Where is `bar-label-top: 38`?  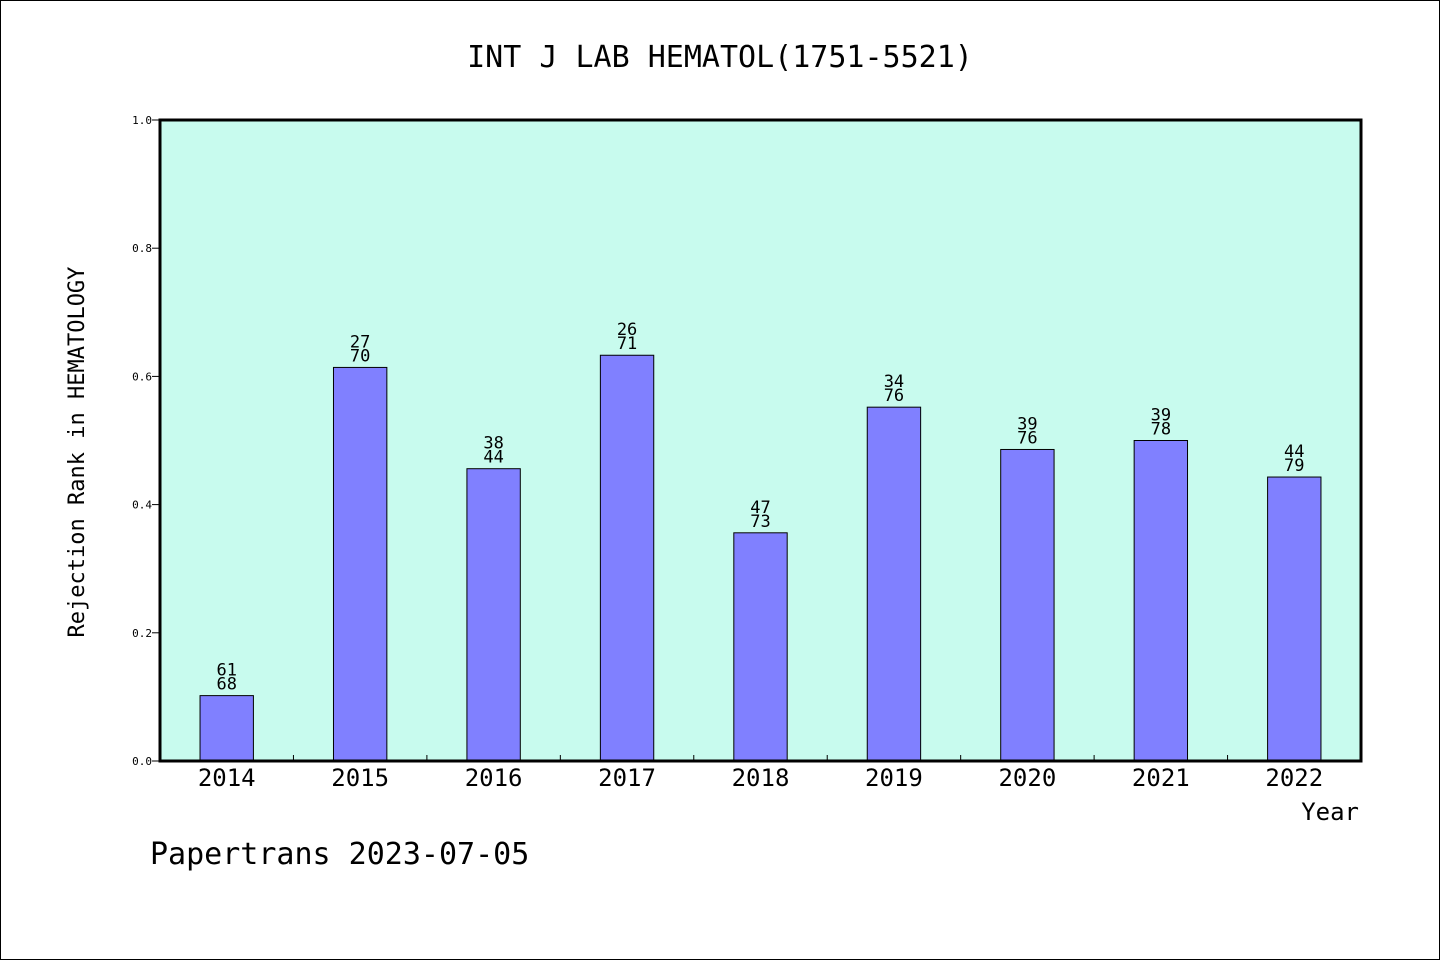 bar-label-top: 38 is located at coordinates (493, 444).